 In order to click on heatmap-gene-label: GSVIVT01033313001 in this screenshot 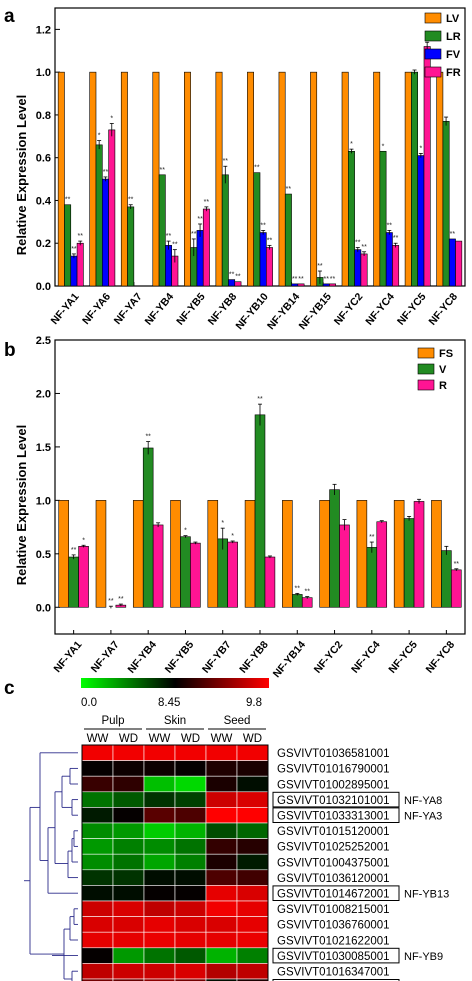, I will do `click(333, 817)`.